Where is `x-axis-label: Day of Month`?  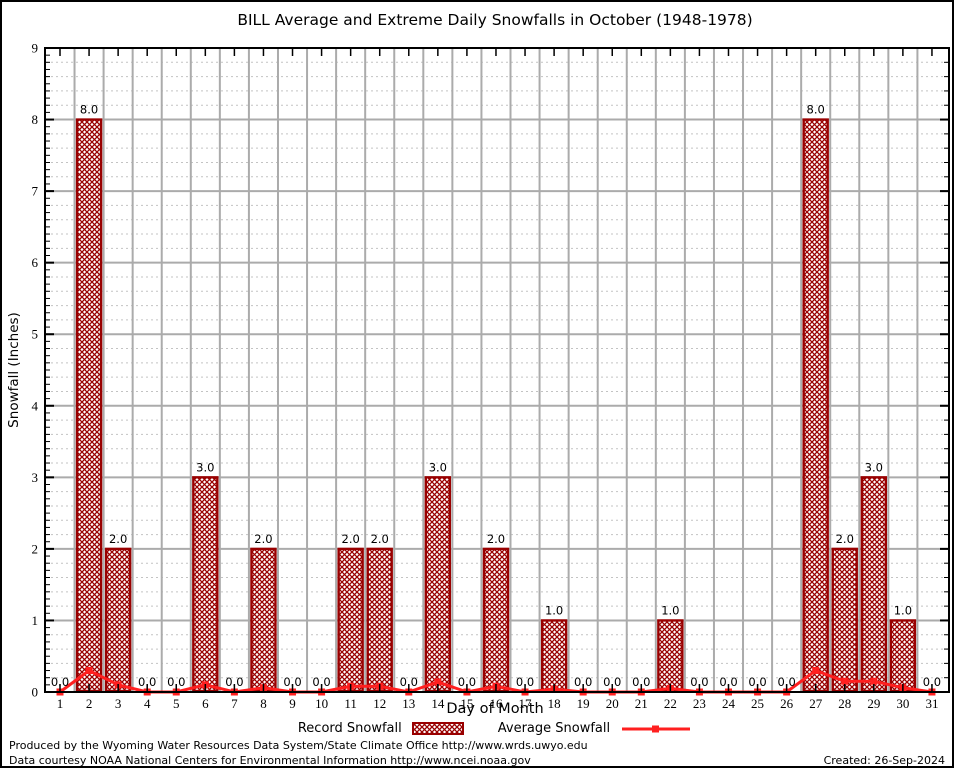
x-axis-label: Day of Month is located at coordinates (495, 709).